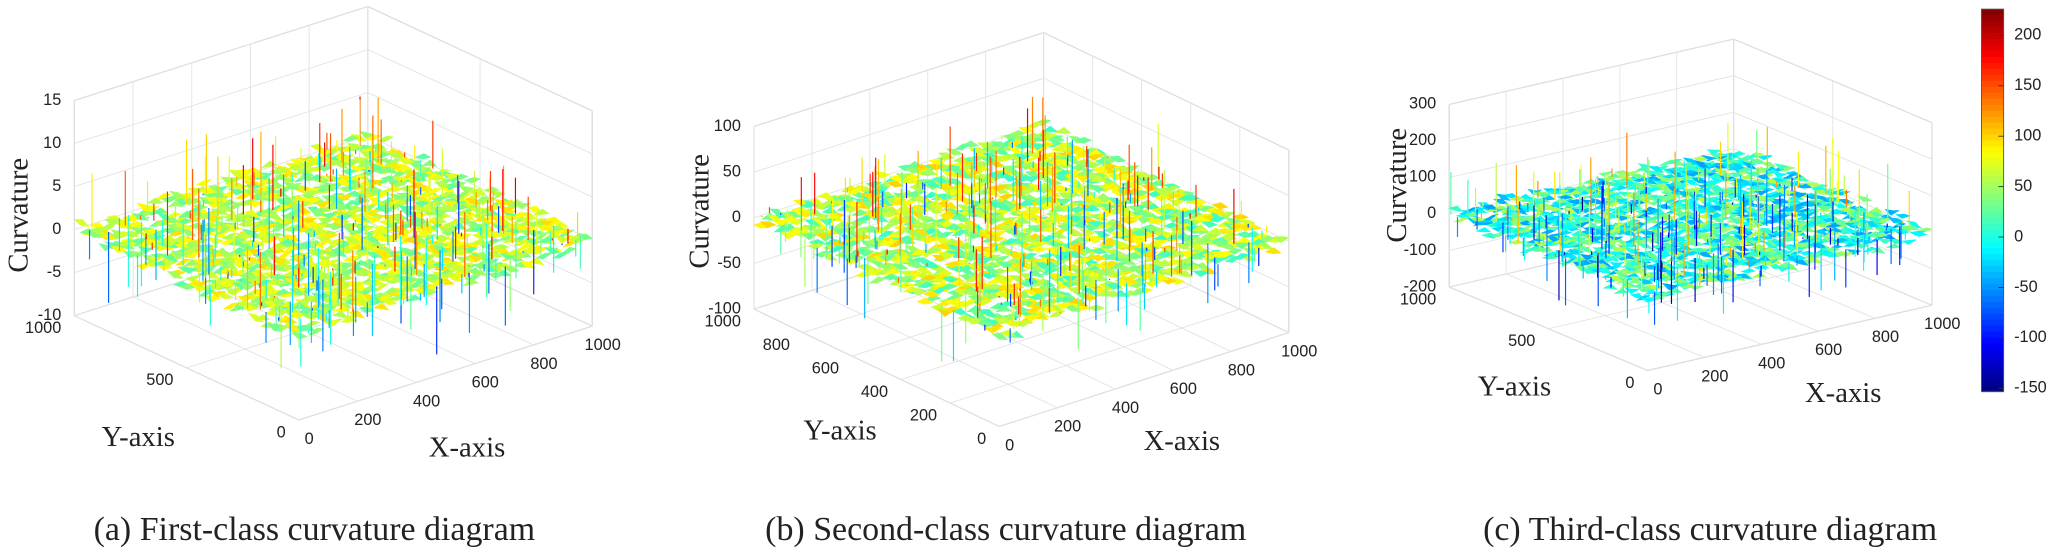 Image resolution: width=2048 pixels, height=557 pixels. What do you see at coordinates (724, 308) in the screenshot?
I see `z-tick-label: -100` at bounding box center [724, 308].